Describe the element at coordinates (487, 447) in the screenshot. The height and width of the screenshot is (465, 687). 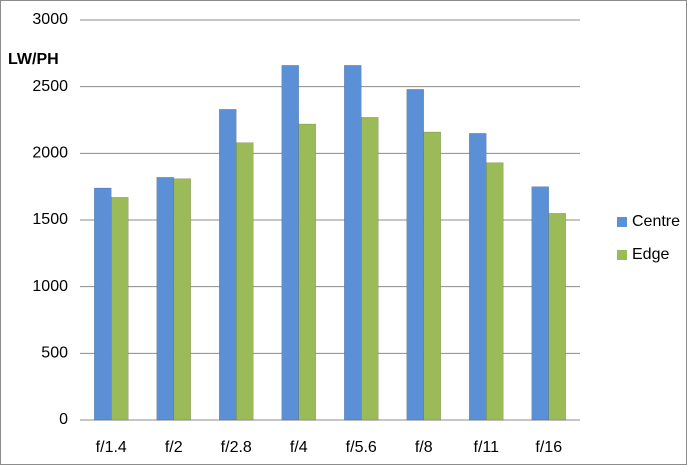
I see `x-tick-label: f/11` at that location.